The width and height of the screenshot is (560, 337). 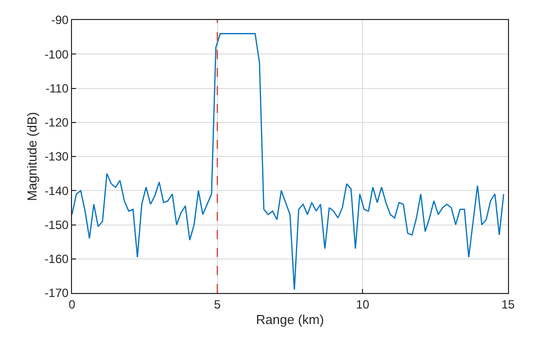 I want to click on y-tick-label: -160, so click(x=56, y=259).